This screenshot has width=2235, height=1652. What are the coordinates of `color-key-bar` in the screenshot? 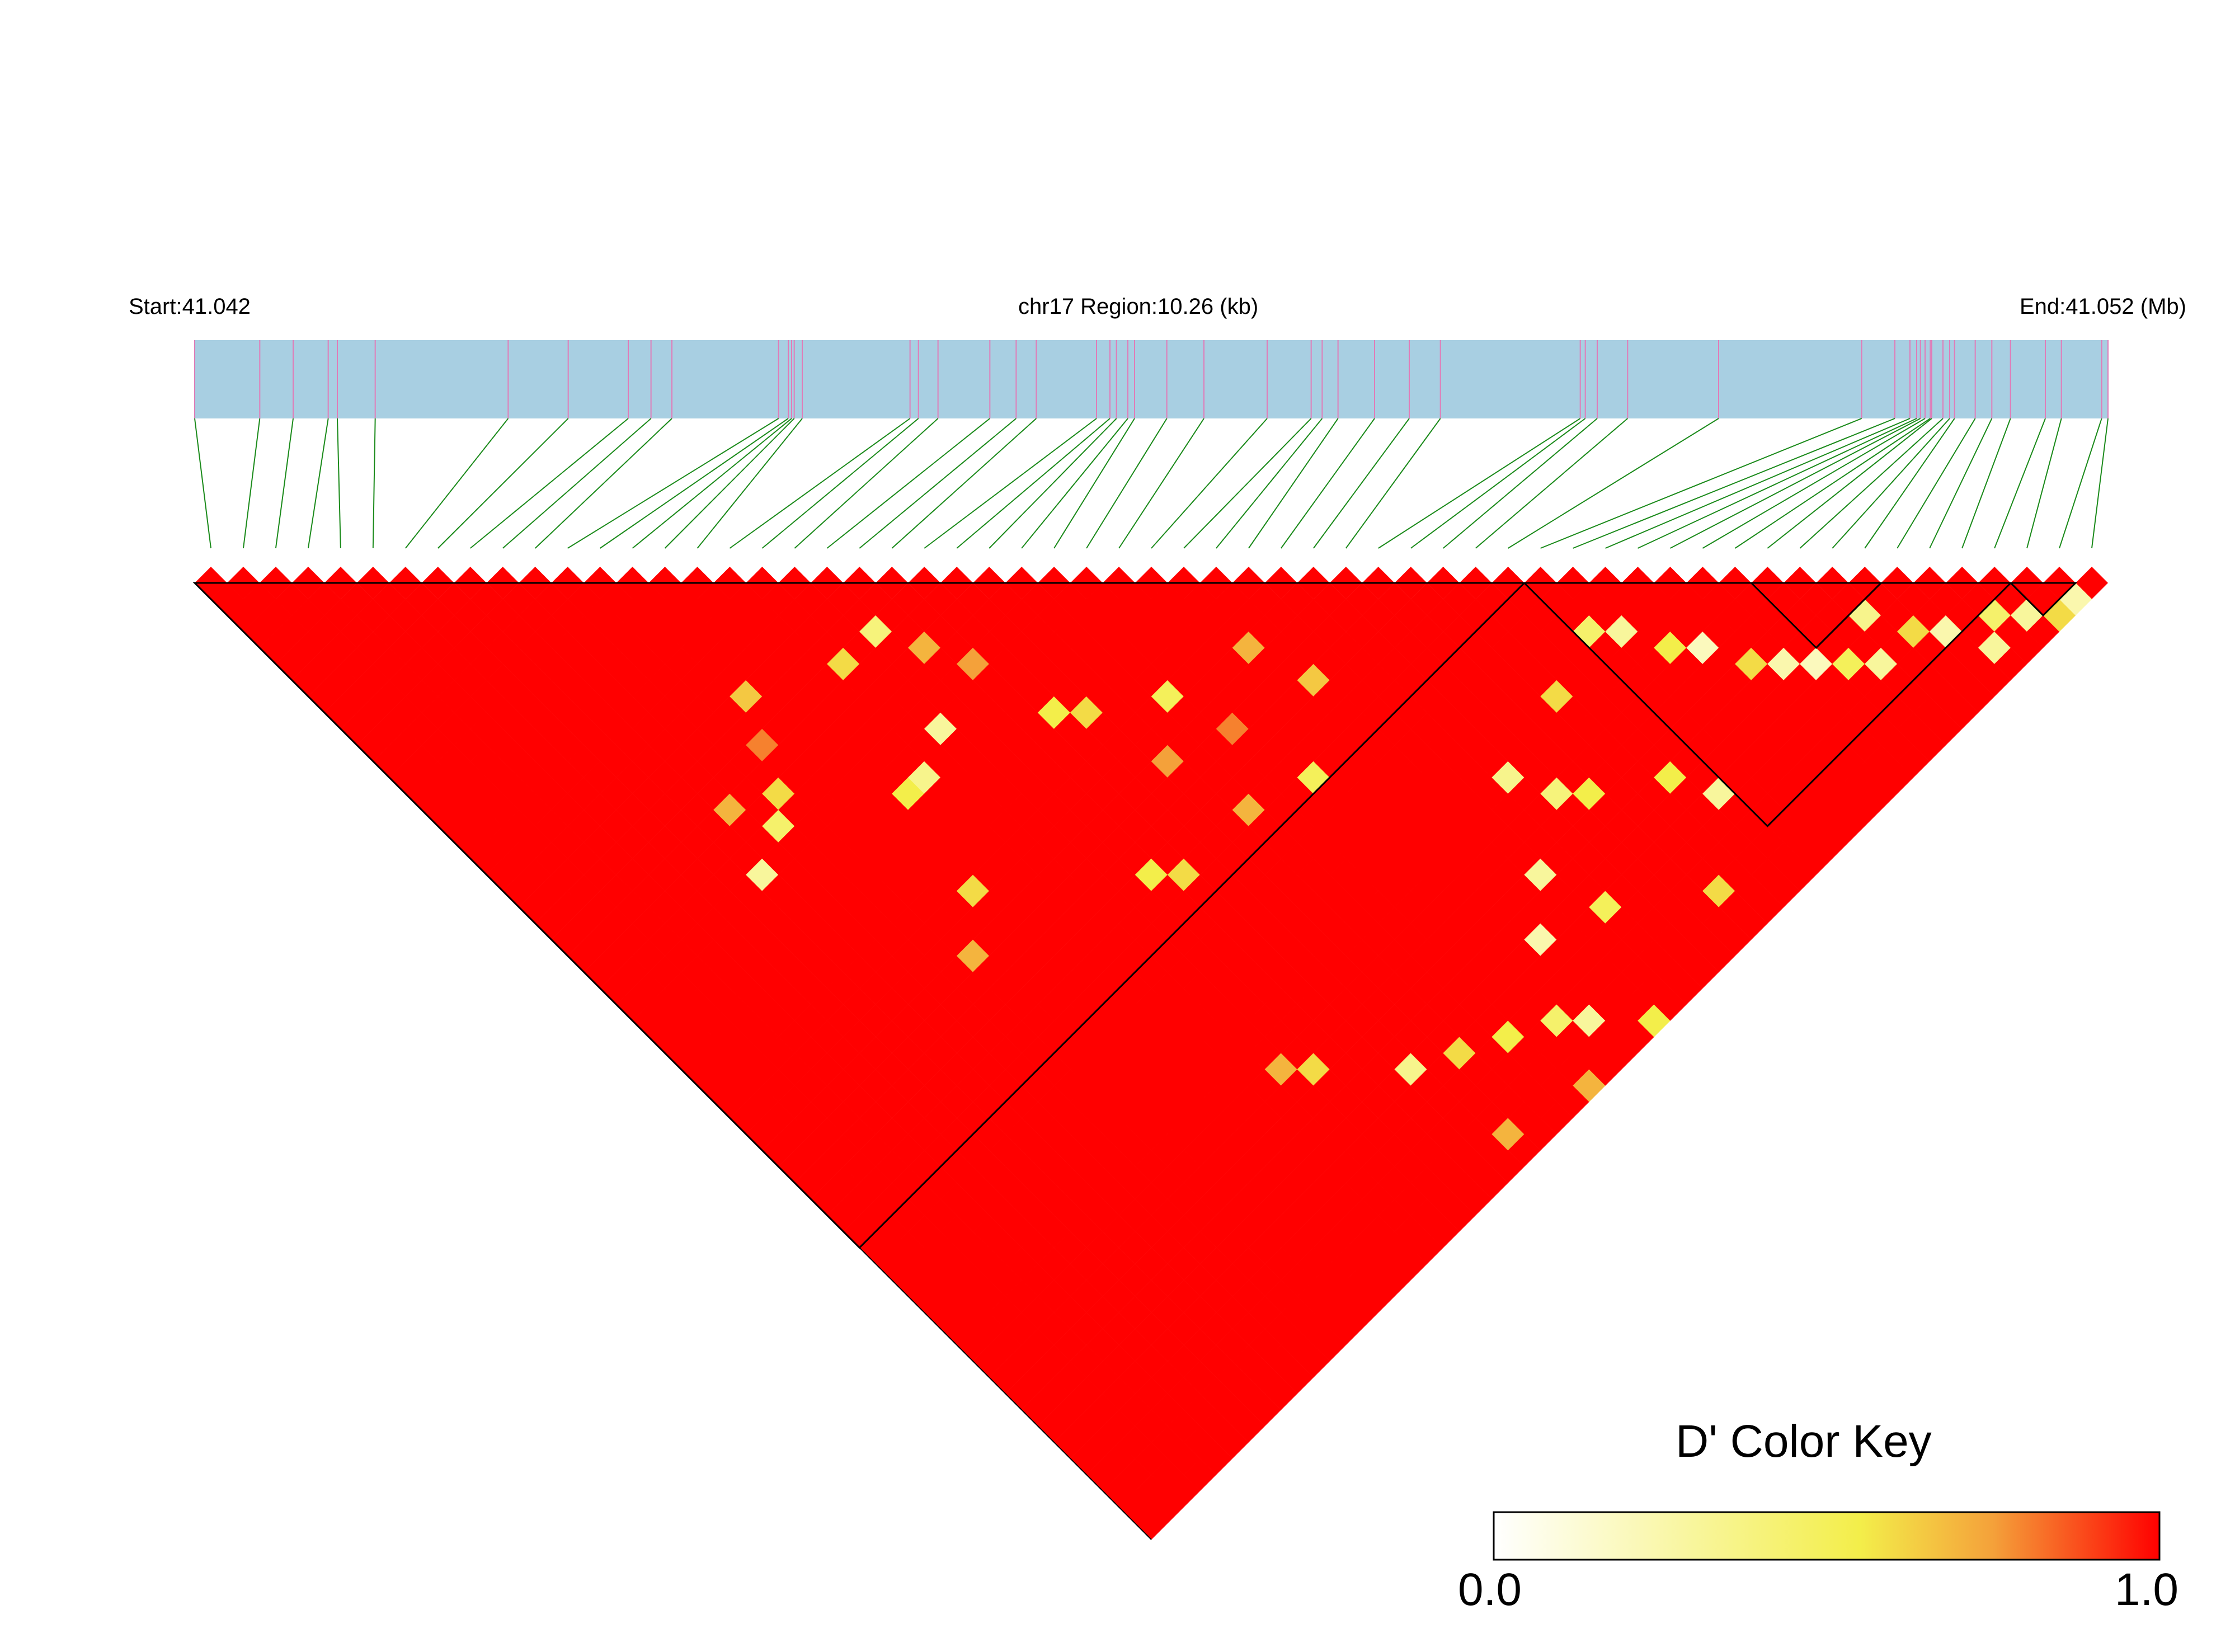 It's located at (1827, 1536).